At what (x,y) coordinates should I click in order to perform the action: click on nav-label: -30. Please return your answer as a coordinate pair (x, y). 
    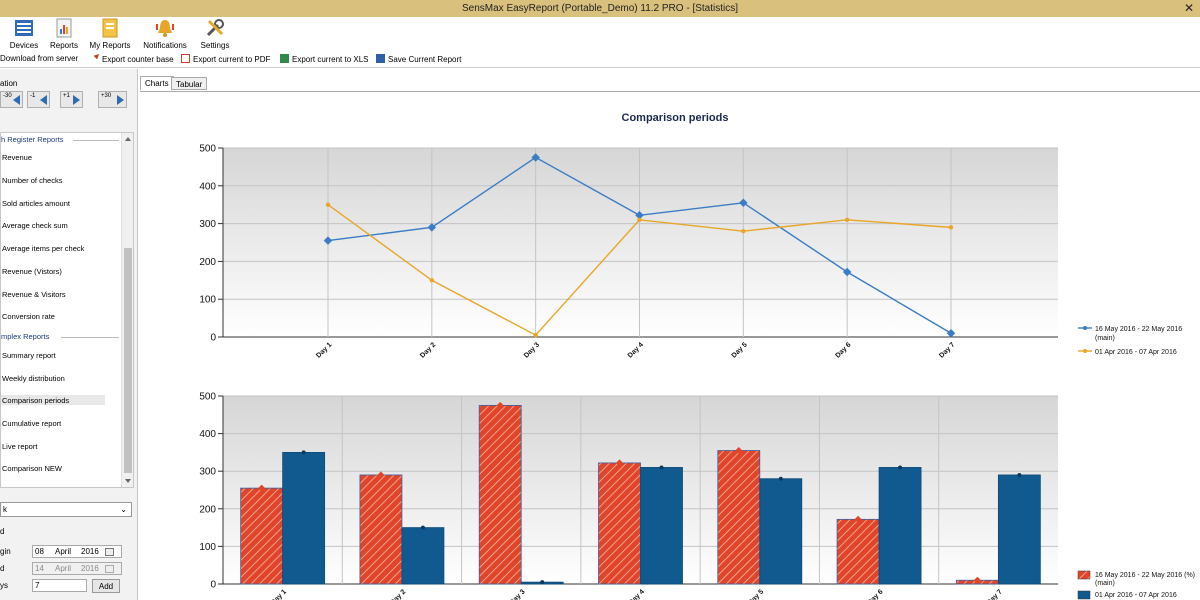
    Looking at the image, I should click on (7, 96).